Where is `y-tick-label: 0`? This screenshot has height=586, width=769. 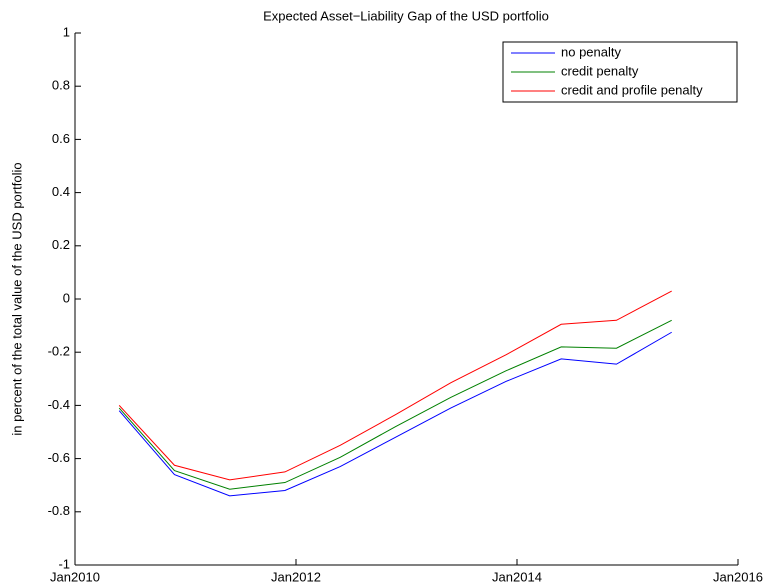 y-tick-label: 0 is located at coordinates (66, 297).